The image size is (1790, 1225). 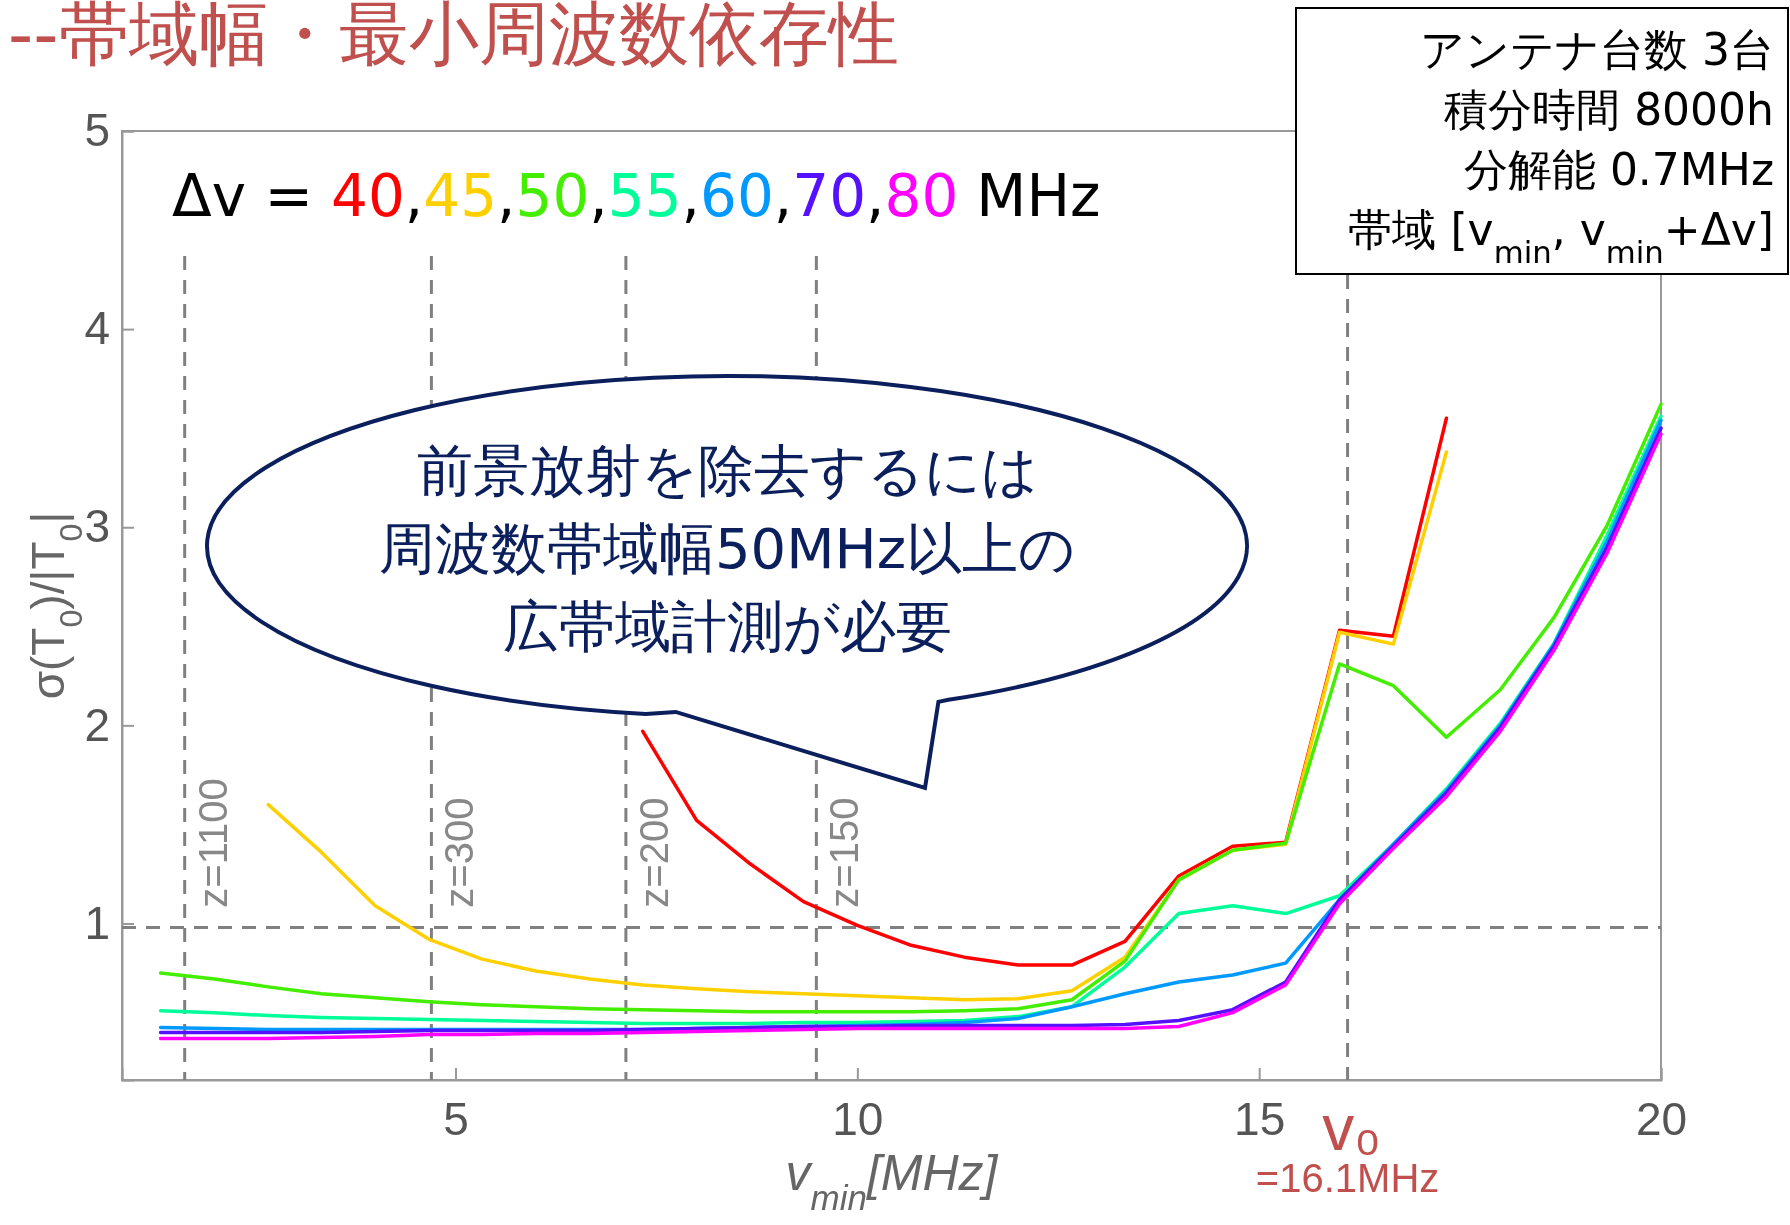 What do you see at coordinates (97, 922) in the screenshot?
I see `y-tick-label: 1` at bounding box center [97, 922].